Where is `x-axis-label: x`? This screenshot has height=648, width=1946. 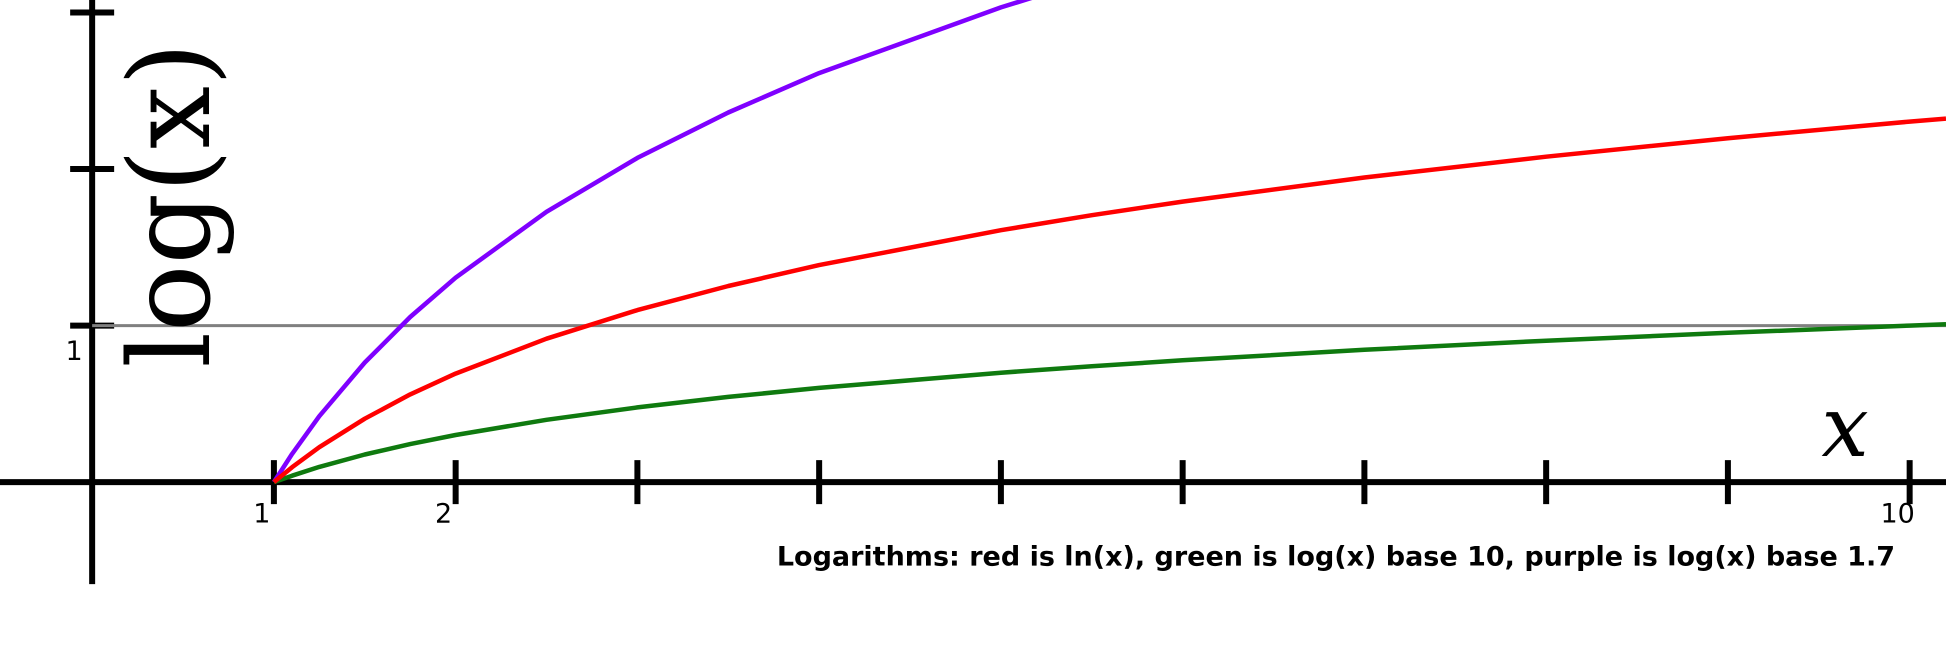
x-axis-label: x is located at coordinates (1844, 427).